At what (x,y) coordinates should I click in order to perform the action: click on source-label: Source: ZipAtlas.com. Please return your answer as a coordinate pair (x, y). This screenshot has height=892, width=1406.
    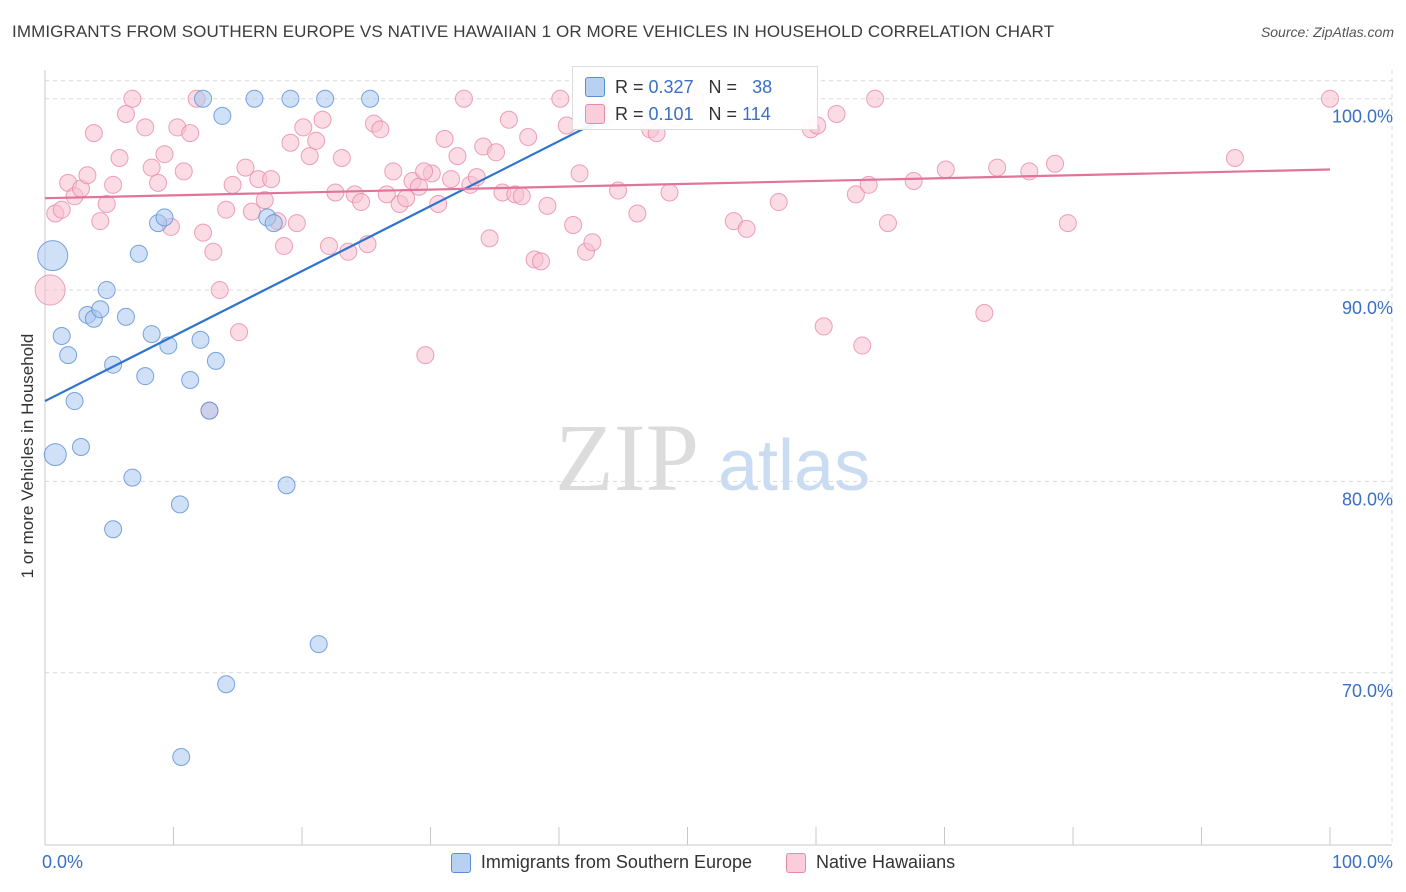
    Looking at the image, I should click on (1327, 32).